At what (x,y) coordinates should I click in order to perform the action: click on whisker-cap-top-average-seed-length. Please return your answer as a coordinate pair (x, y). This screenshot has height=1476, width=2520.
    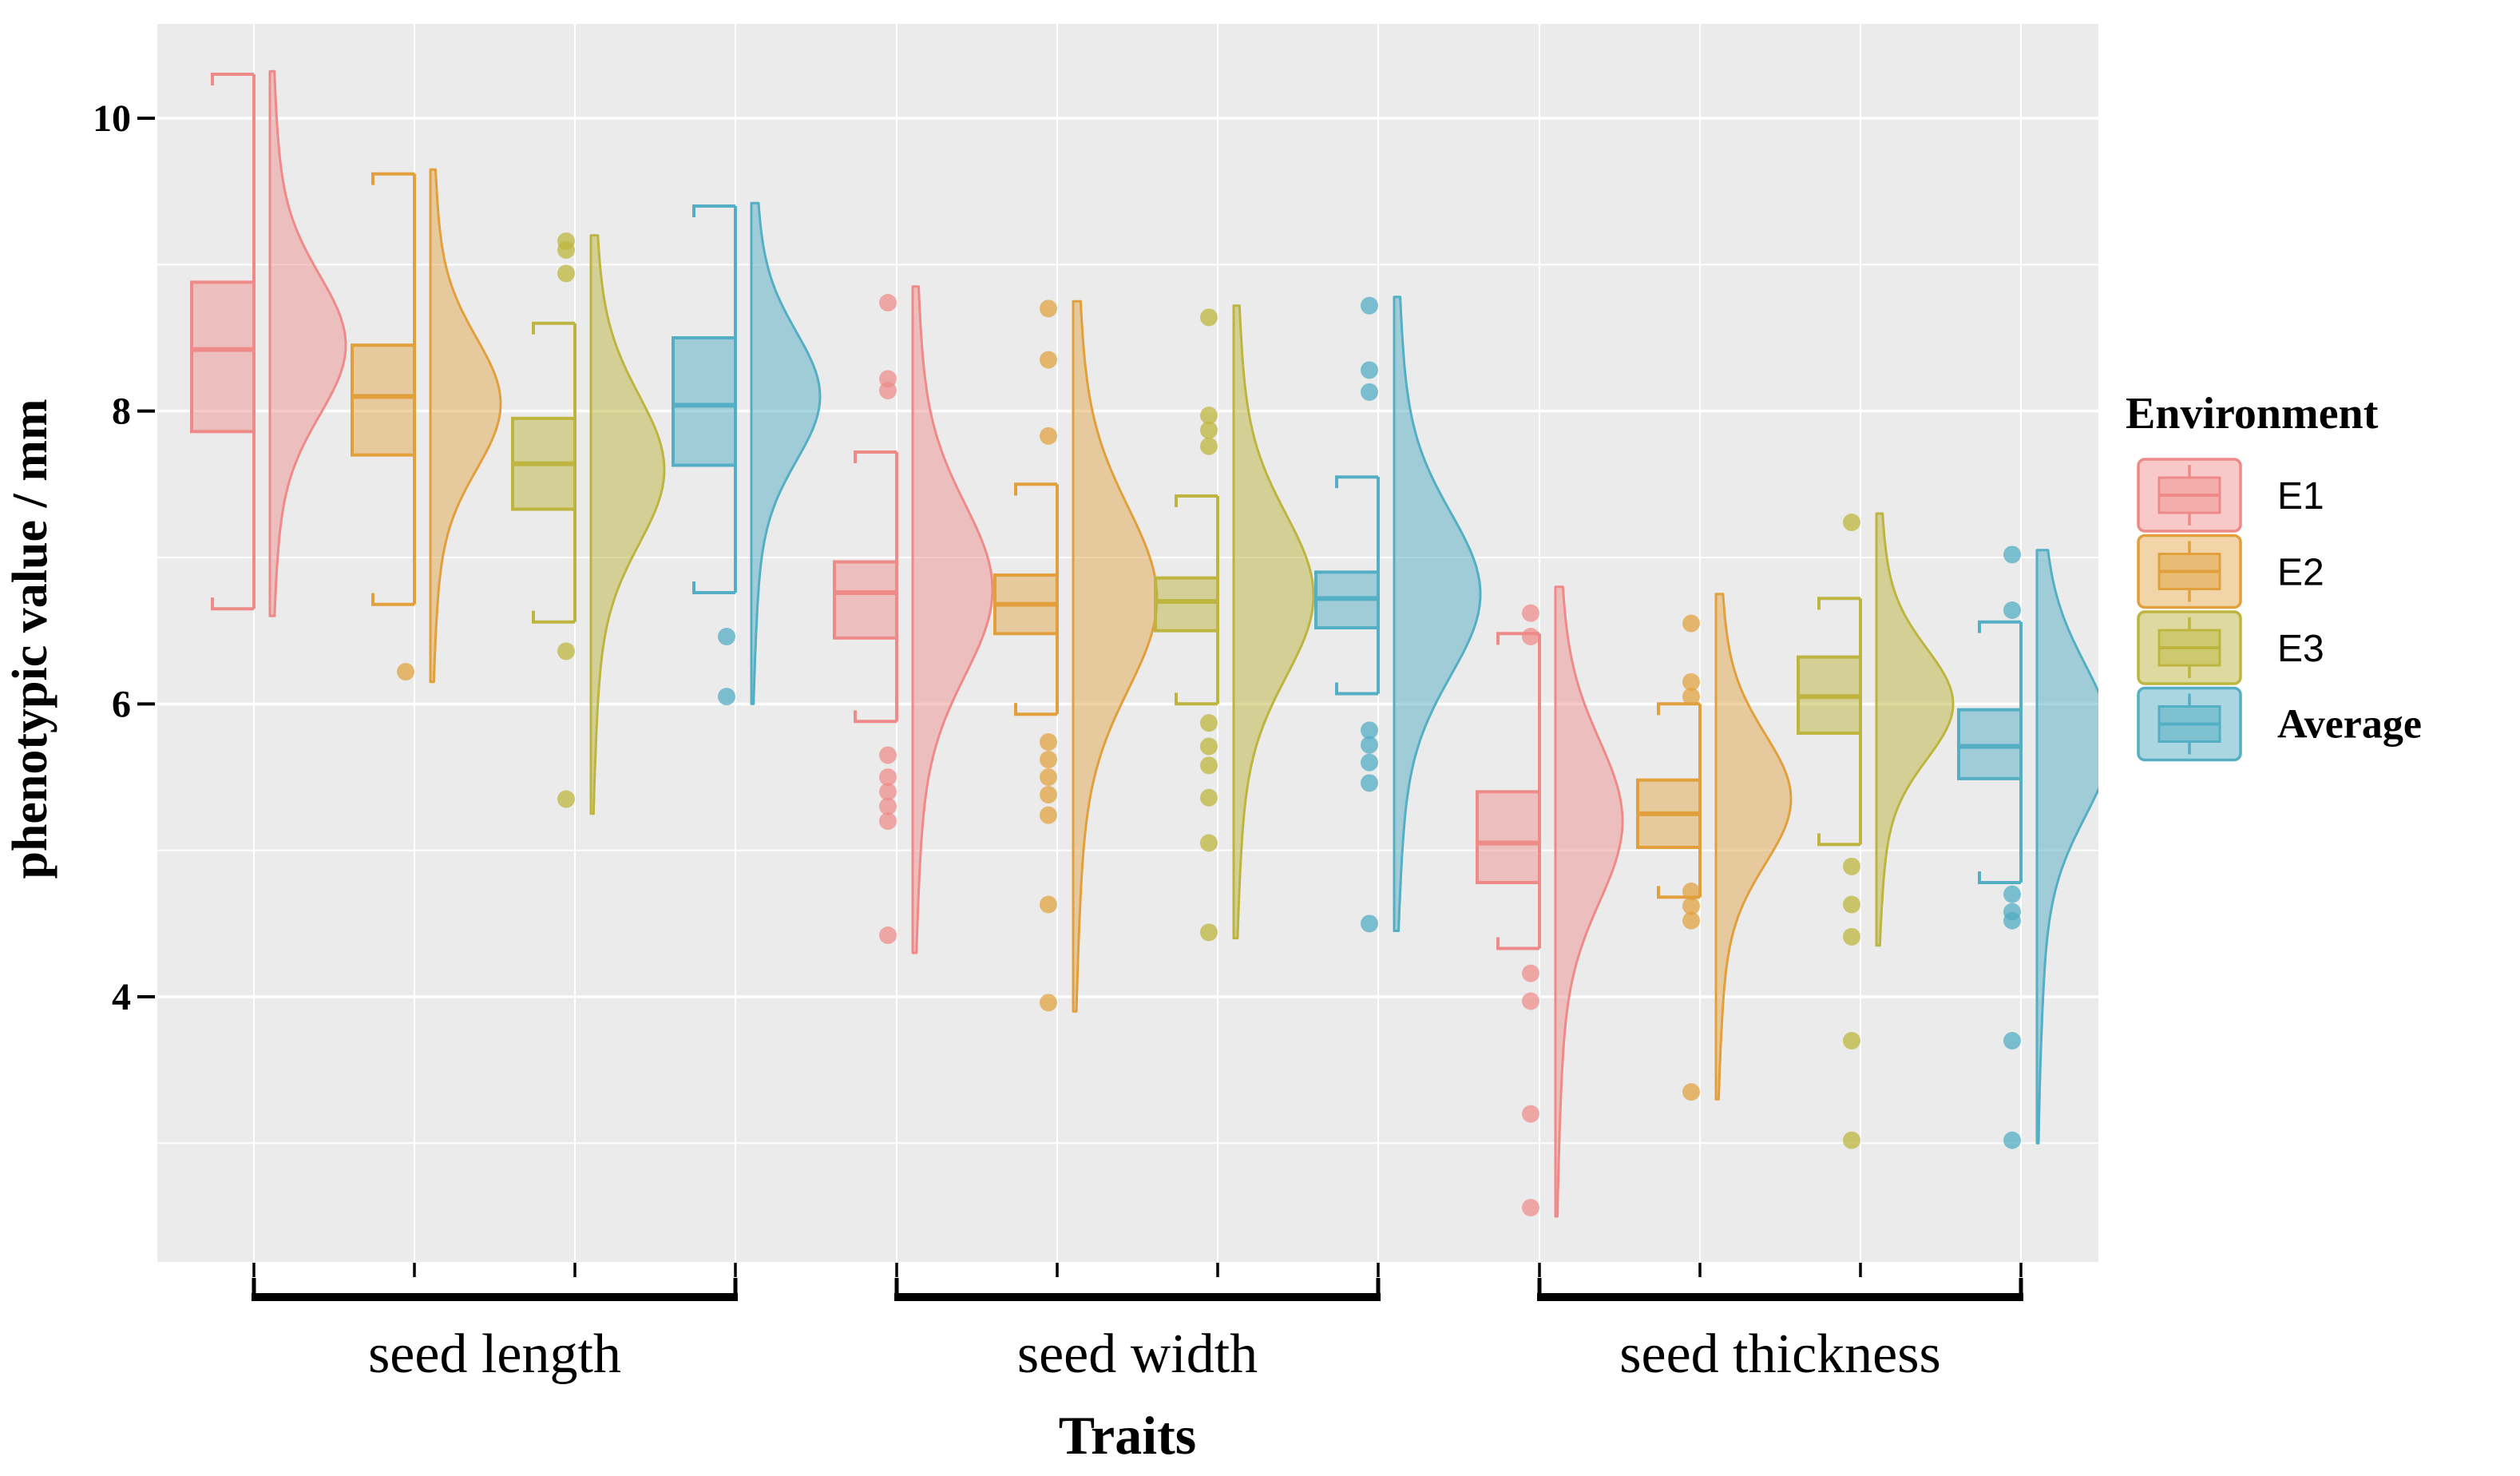
    Looking at the image, I should click on (713, 210).